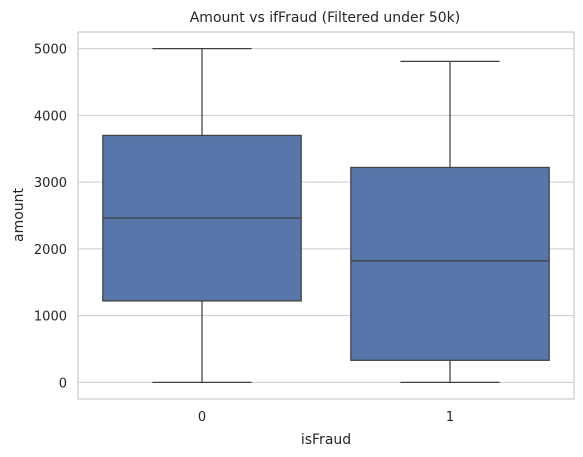 The height and width of the screenshot is (457, 583). What do you see at coordinates (450, 417) in the screenshot?
I see `x-tick-label-1: 1` at bounding box center [450, 417].